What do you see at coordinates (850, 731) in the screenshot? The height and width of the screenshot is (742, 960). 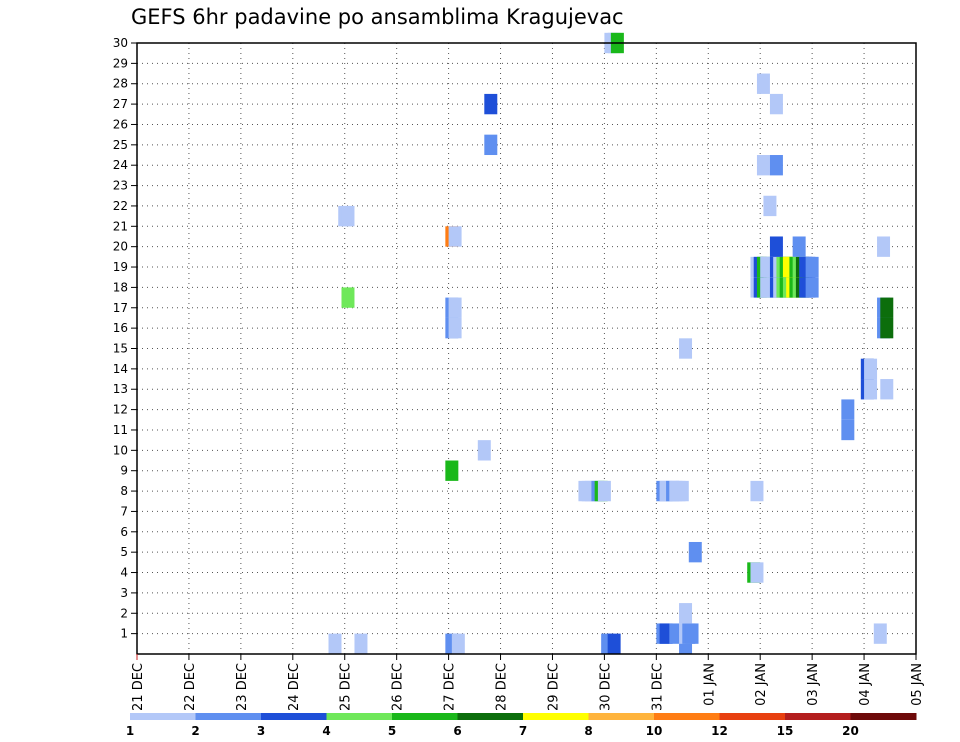 I see `colorbar-label: 20` at bounding box center [850, 731].